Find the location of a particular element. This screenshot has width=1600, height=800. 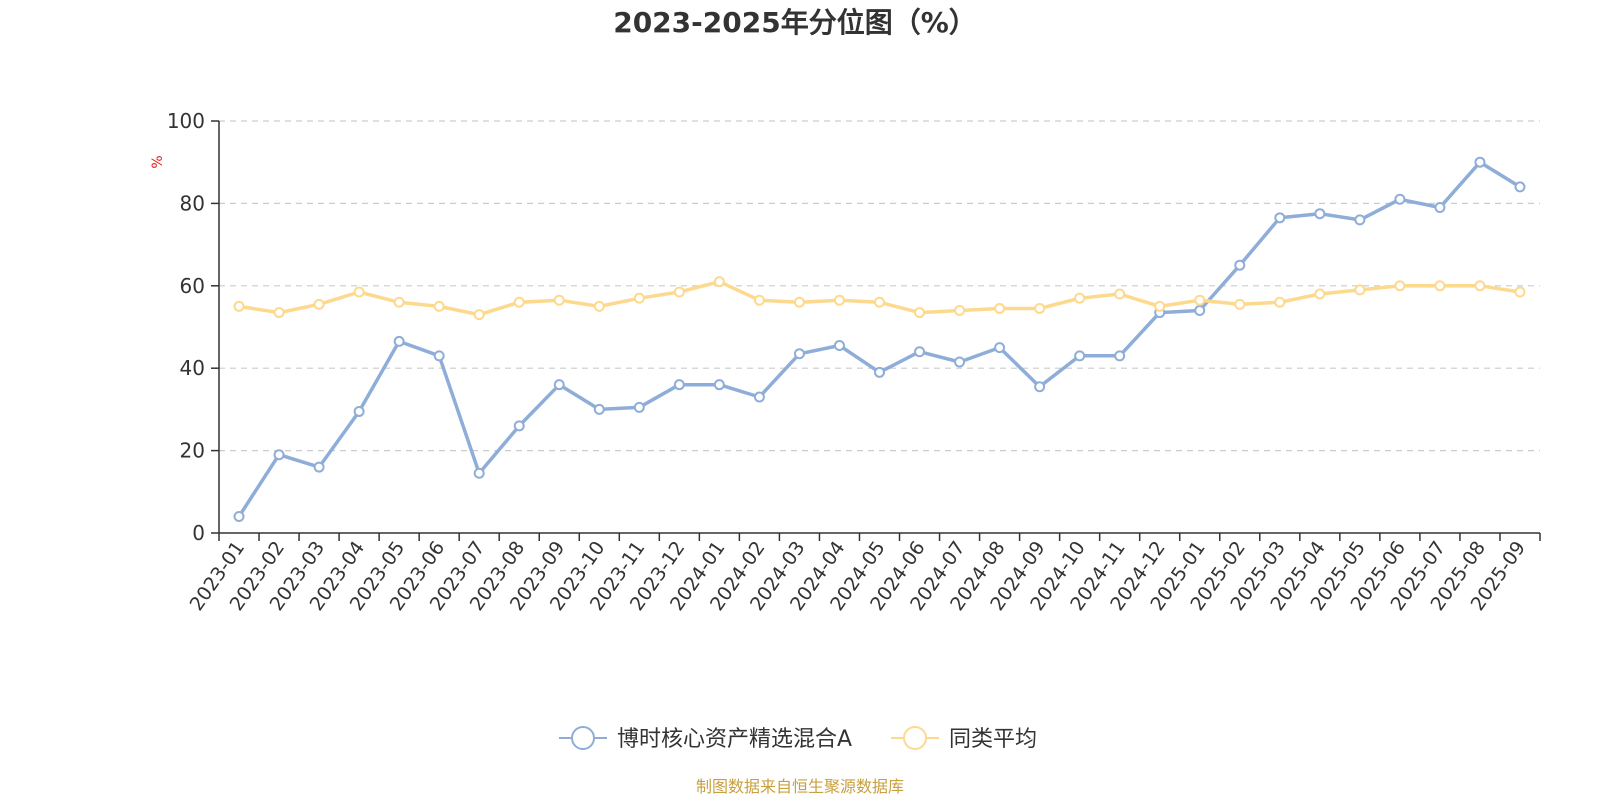

y-tick-label: 0 is located at coordinates (198, 533).